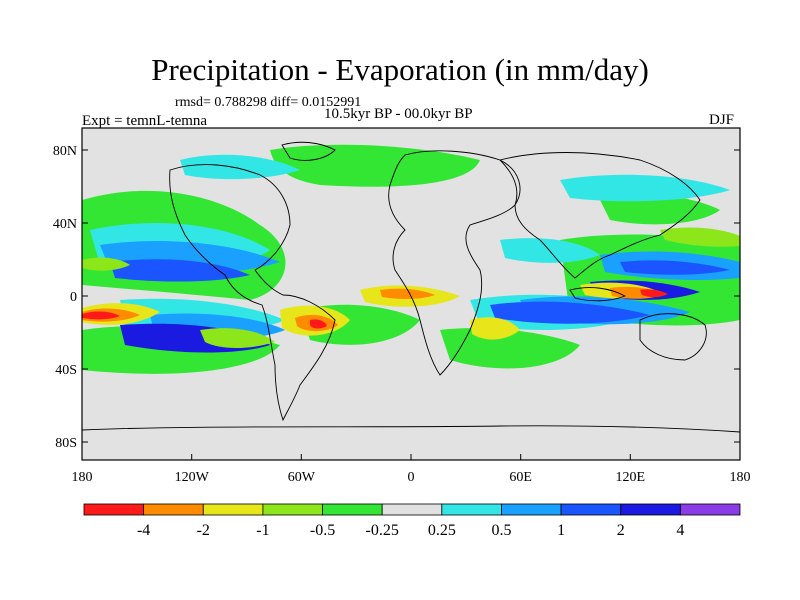 Image resolution: width=800 pixels, height=600 pixels. I want to click on season-label: DJF, so click(722, 120).